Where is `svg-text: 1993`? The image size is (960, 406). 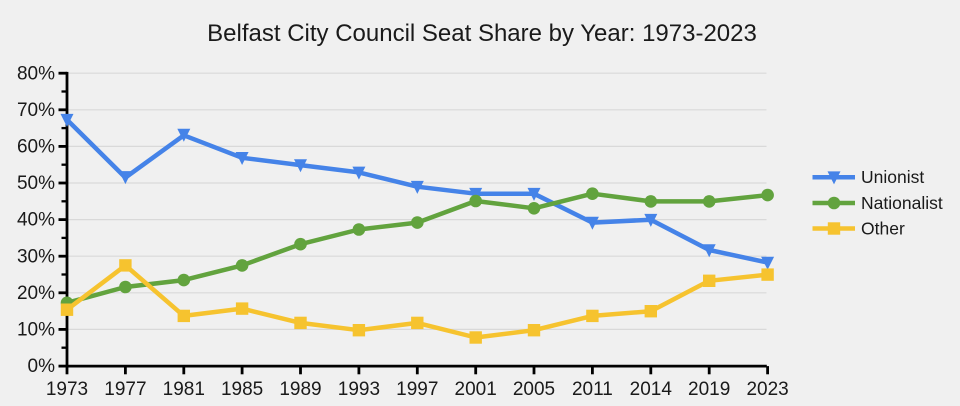
svg-text: 1993 is located at coordinates (359, 389).